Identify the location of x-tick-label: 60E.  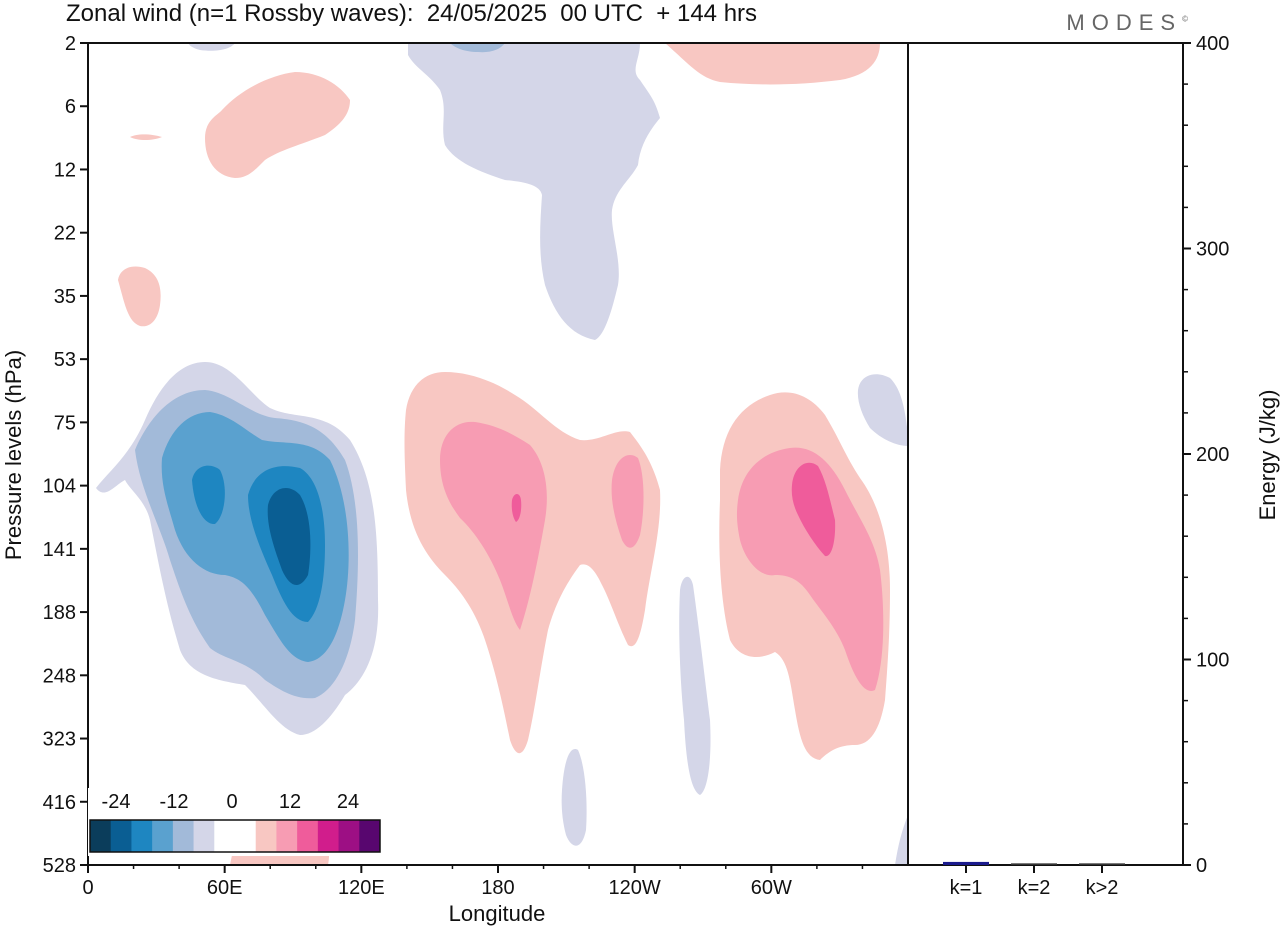
(225, 888).